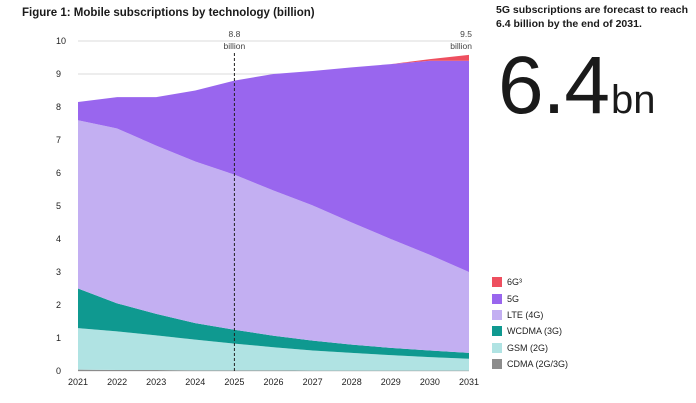 The width and height of the screenshot is (696, 403). Describe the element at coordinates (58, 239) in the screenshot. I see `y-tick-label: 4` at that location.